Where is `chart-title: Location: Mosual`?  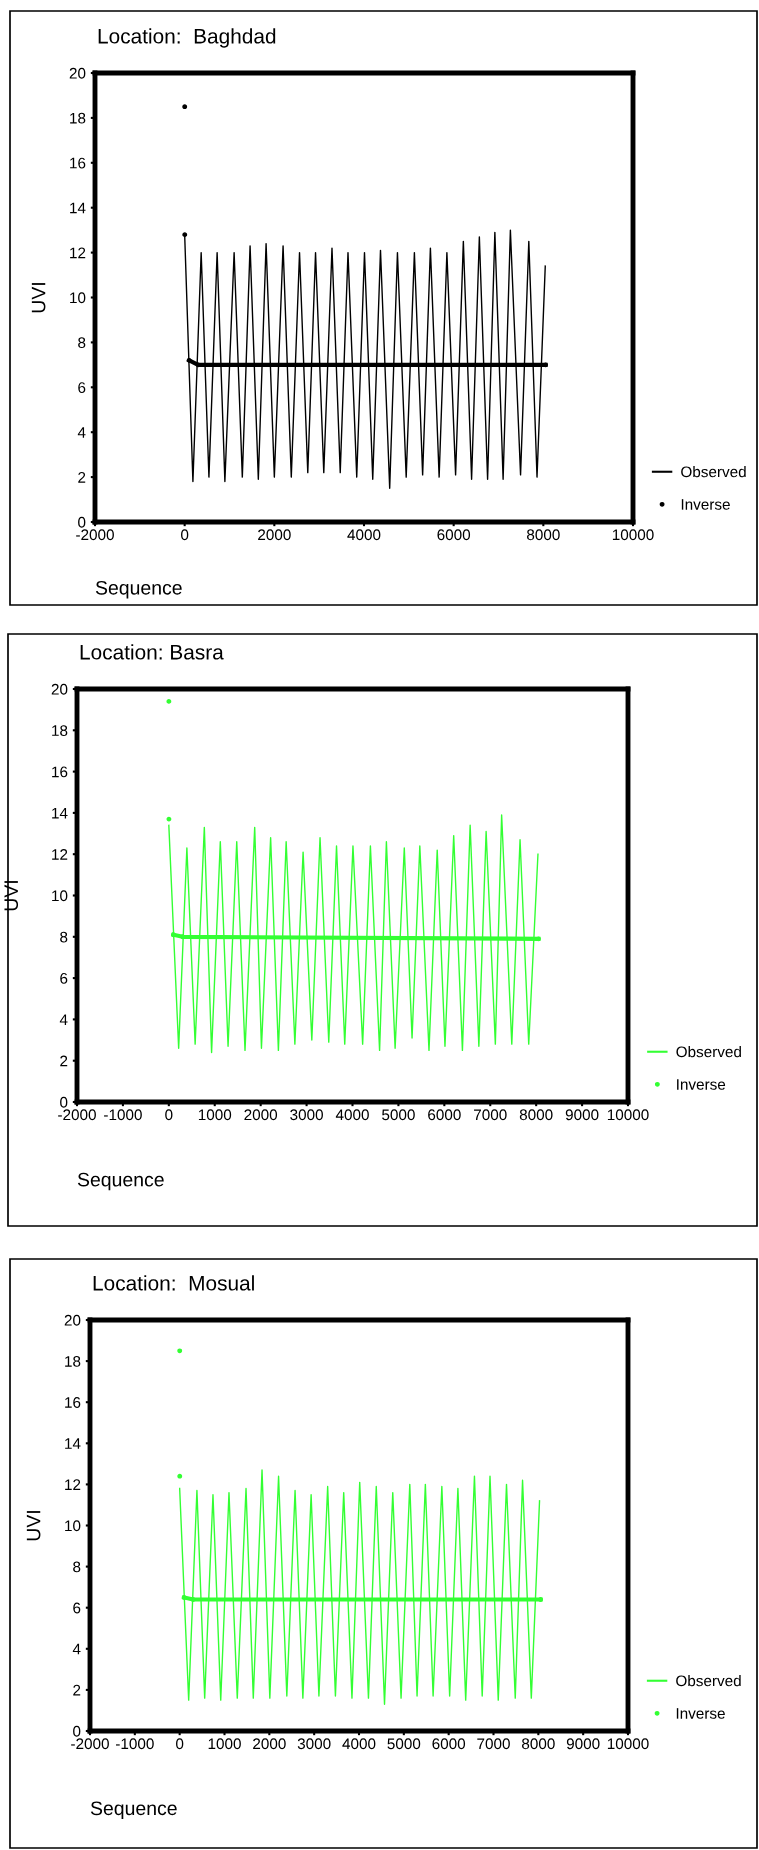
chart-title: Location: Mosual is located at coordinates (173, 1283).